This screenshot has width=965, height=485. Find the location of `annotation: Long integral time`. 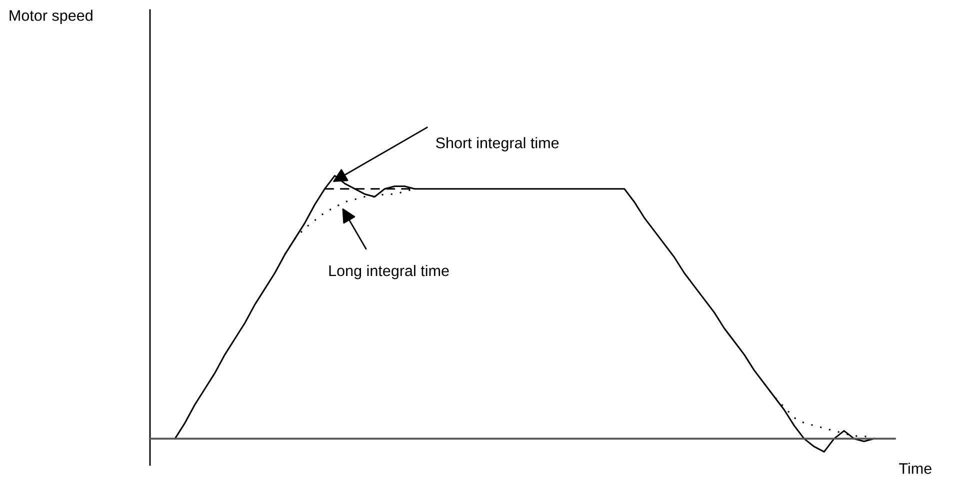

annotation: Long integral time is located at coordinates (389, 272).